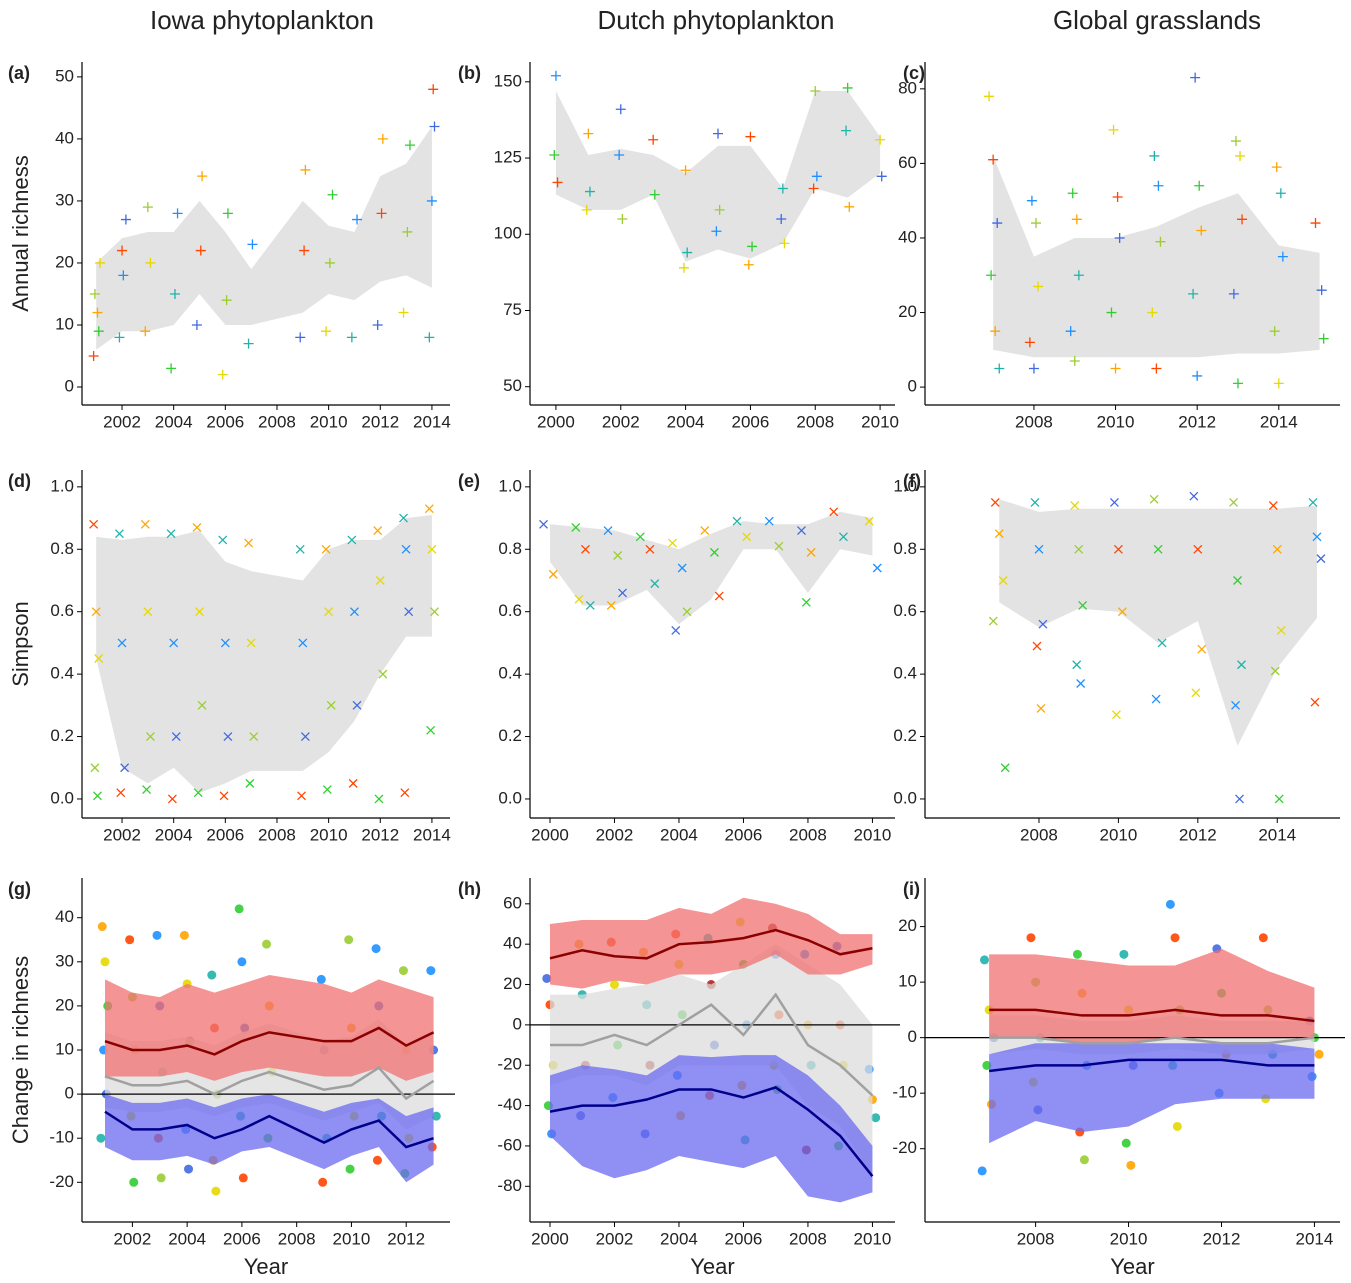 Image resolution: width=1351 pixels, height=1283 pixels. I want to click on y-tick-label: 0.0, so click(62, 797).